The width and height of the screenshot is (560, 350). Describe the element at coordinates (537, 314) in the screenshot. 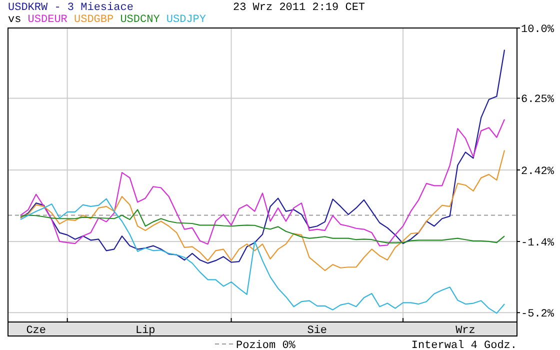

I see `y-tick-label: -5.2%` at that location.